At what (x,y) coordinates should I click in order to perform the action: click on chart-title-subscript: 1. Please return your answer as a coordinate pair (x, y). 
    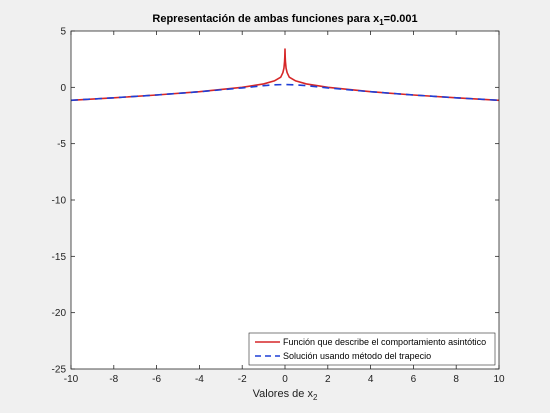
    Looking at the image, I should click on (381, 22).